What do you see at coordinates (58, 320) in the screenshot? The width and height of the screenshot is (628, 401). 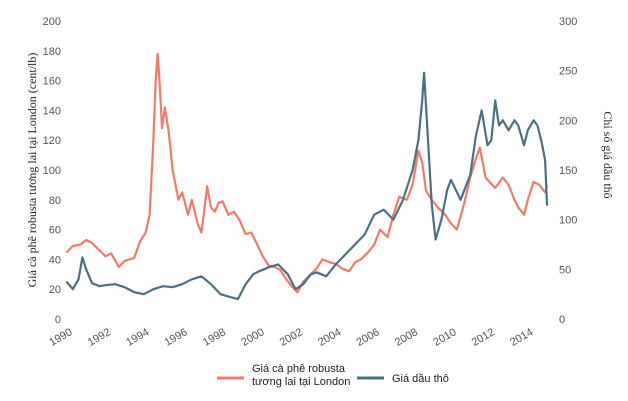 I see `left-y-tick-label: 0` at bounding box center [58, 320].